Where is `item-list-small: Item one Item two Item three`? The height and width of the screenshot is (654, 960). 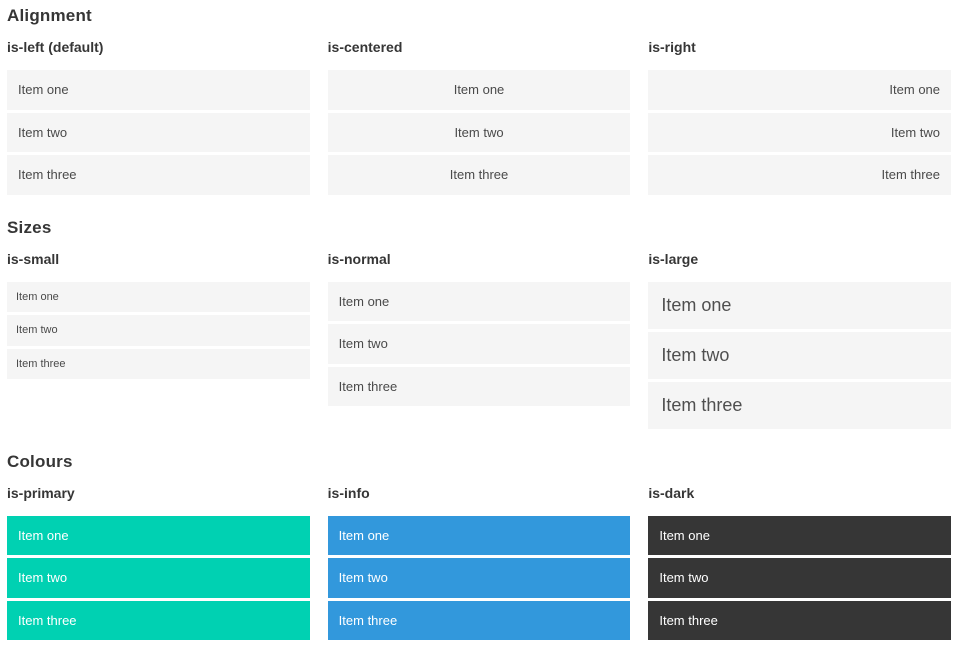 item-list-small: Item one Item two Item three is located at coordinates (158, 330).